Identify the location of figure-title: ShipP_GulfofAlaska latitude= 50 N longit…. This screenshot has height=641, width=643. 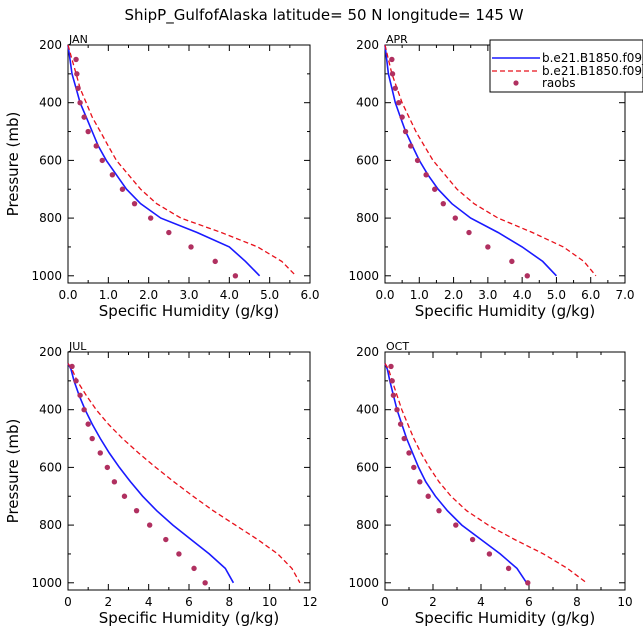
(323, 15).